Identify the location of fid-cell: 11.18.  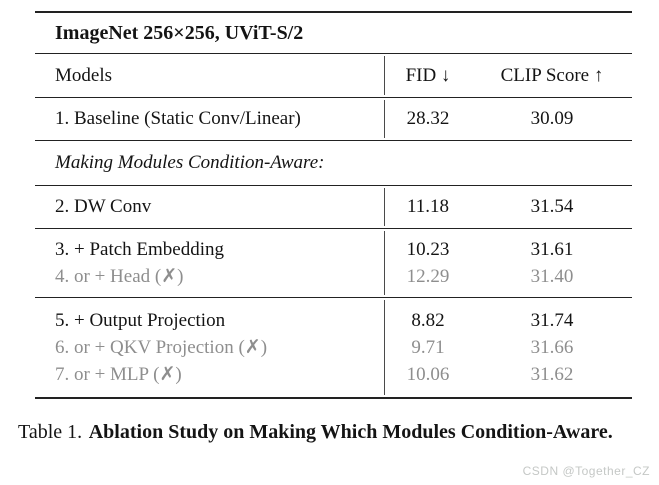
(428, 206).